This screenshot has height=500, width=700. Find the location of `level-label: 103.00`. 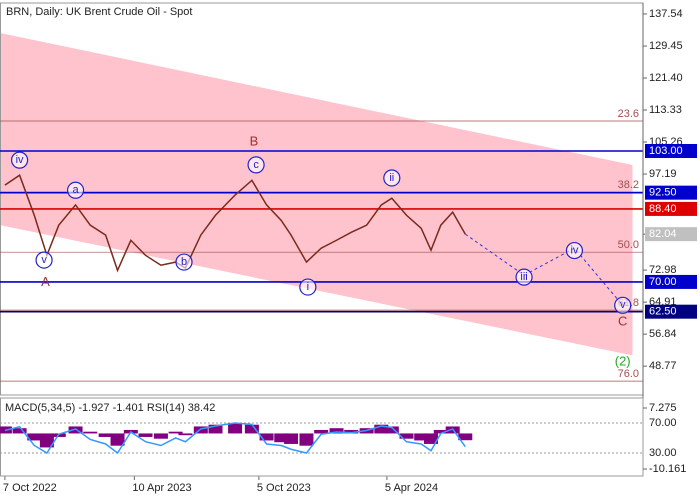

level-label: 103.00 is located at coordinates (666, 151).